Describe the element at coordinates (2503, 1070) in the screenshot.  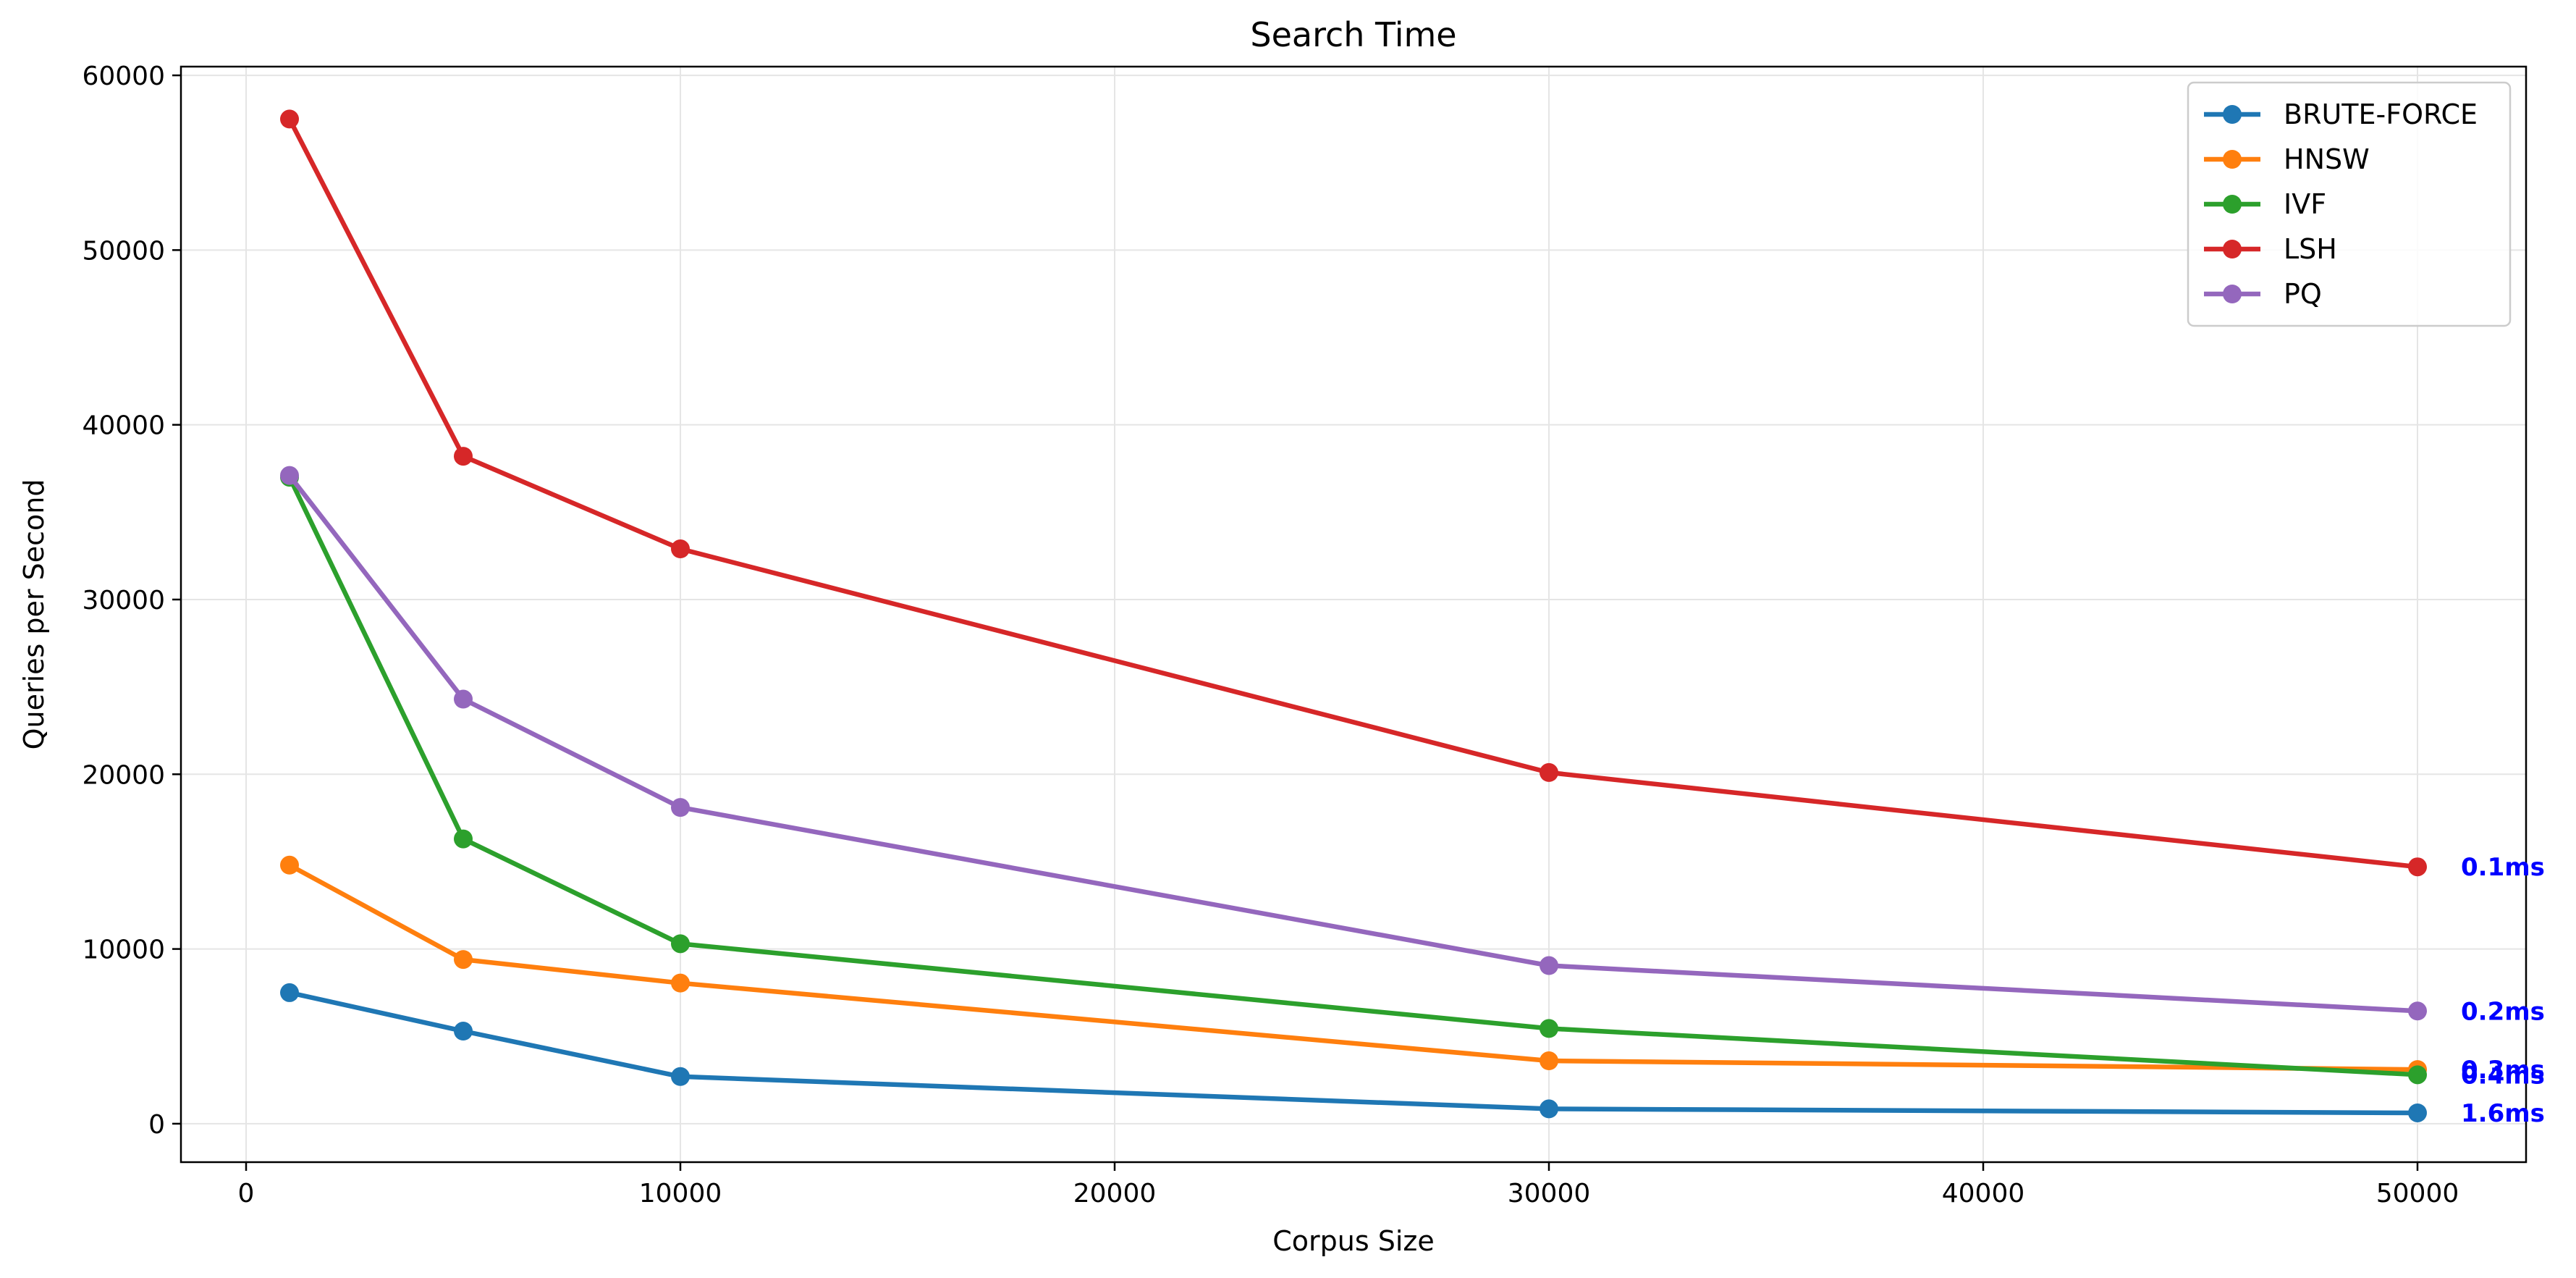
I see `annotation-label: 0.3ms` at that location.